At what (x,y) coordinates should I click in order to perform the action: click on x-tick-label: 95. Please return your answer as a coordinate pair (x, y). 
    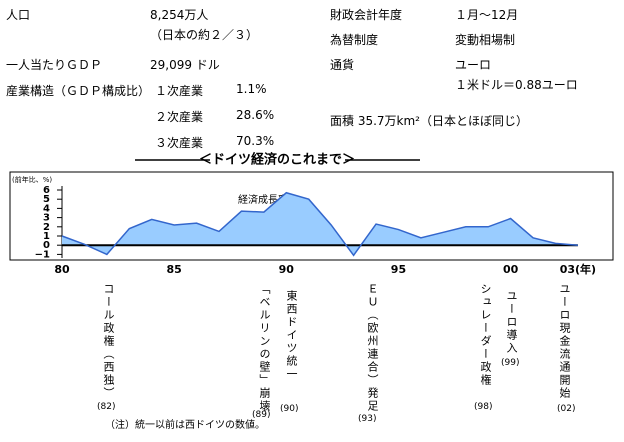
    Looking at the image, I should click on (398, 269).